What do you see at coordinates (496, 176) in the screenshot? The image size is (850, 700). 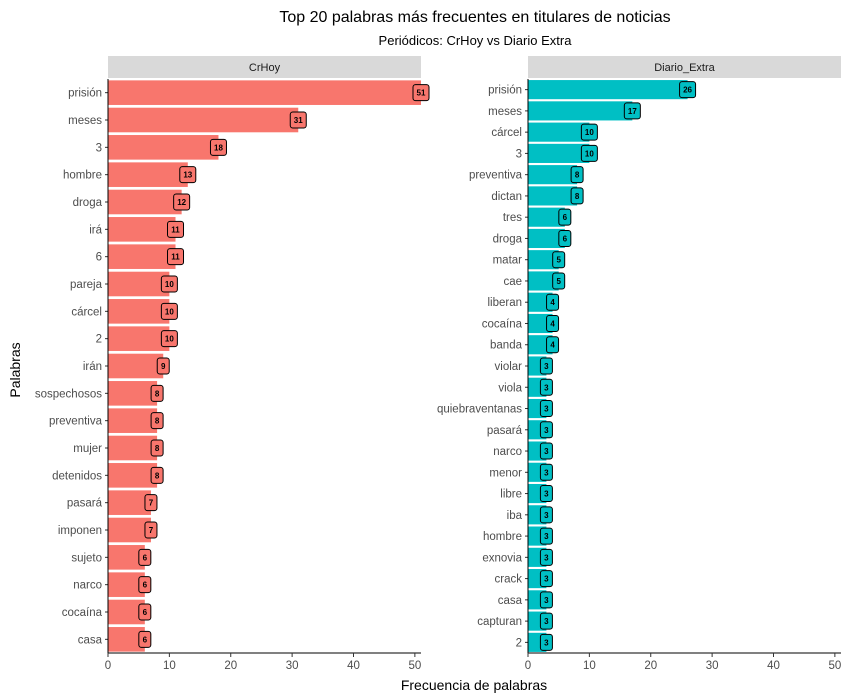 I see `category-label: preventiva` at bounding box center [496, 176].